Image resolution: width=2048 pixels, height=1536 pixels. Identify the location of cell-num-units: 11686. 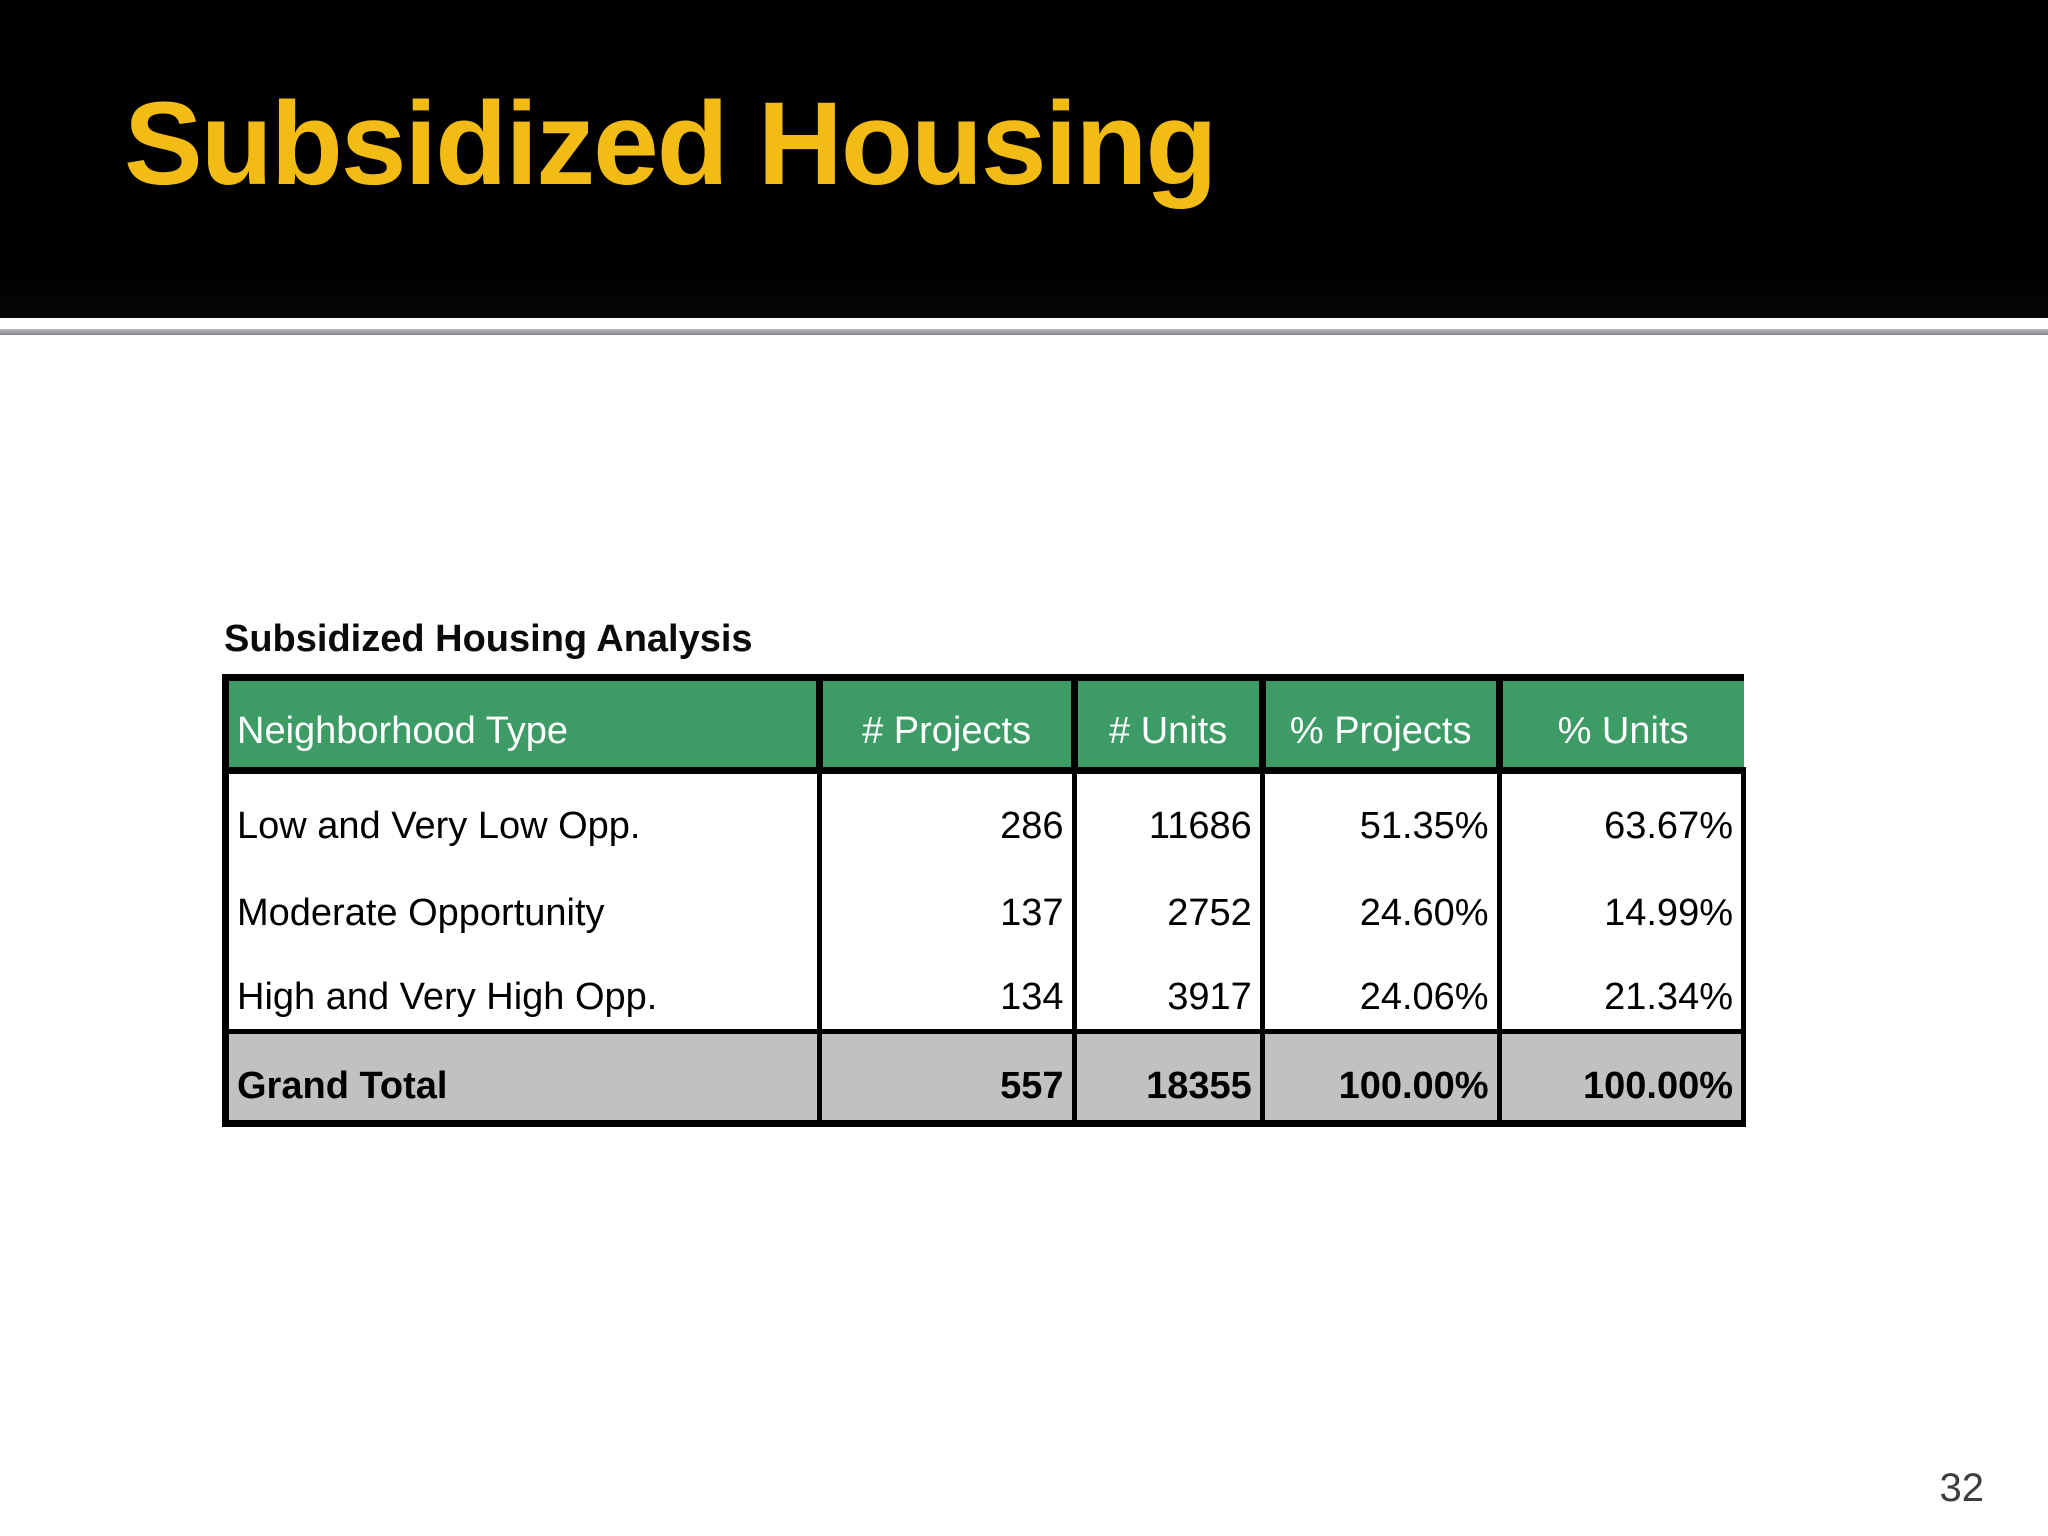
(1168, 814).